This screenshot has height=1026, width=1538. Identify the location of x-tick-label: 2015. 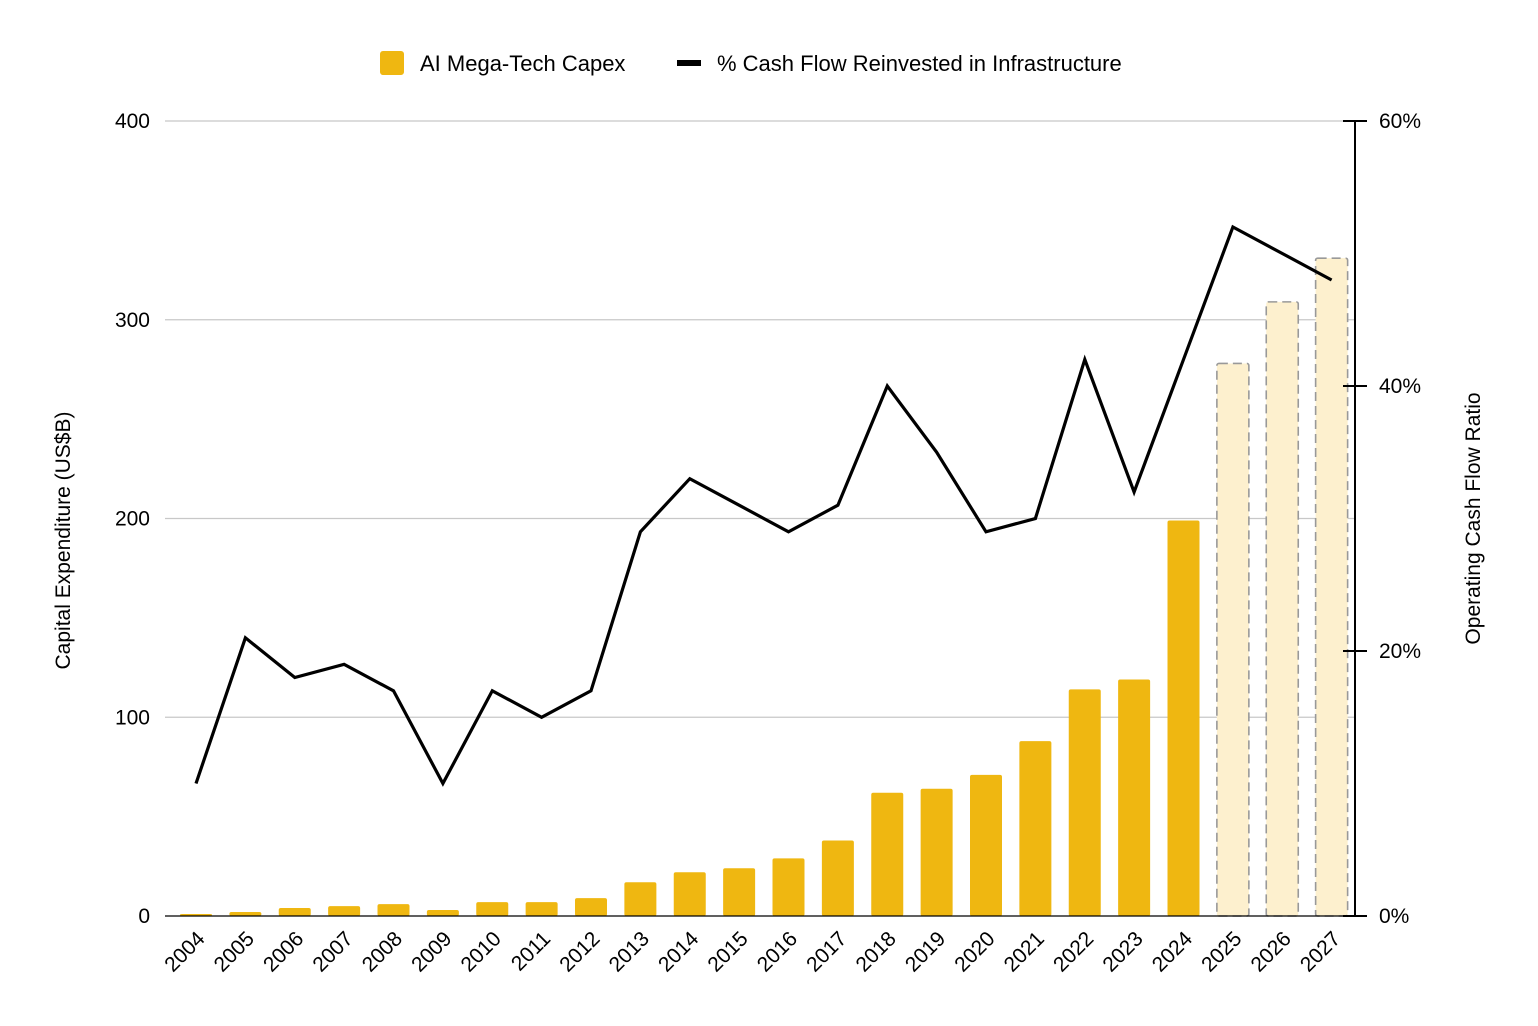
(727, 951).